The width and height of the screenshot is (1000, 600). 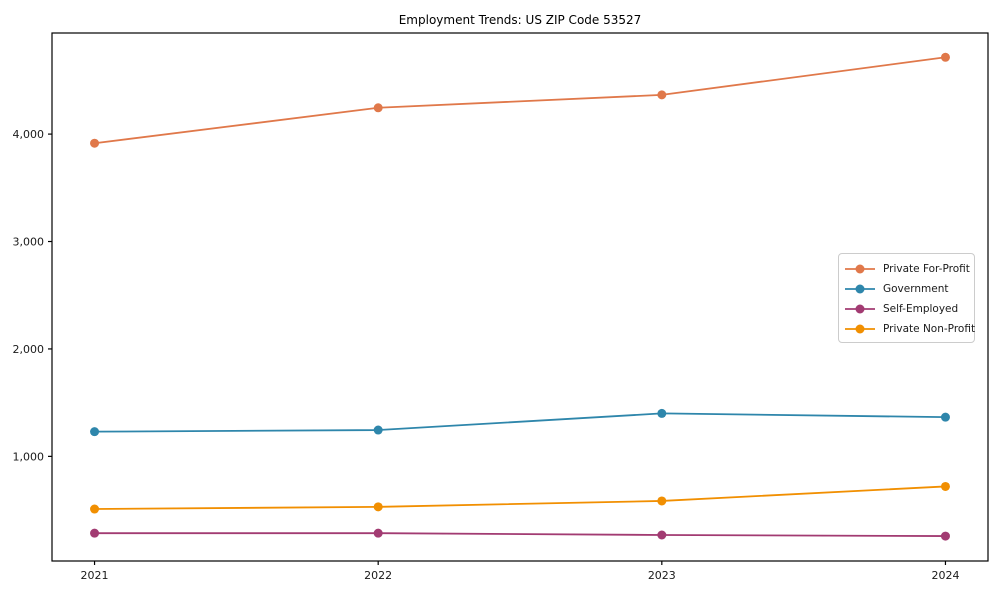 I want to click on x-tick-label: 2022, so click(x=378, y=575).